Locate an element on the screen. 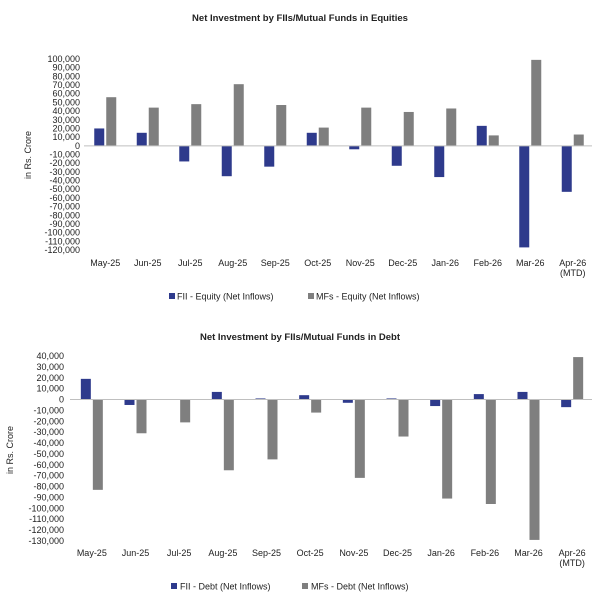  category-label: Aug-25 is located at coordinates (232, 263).